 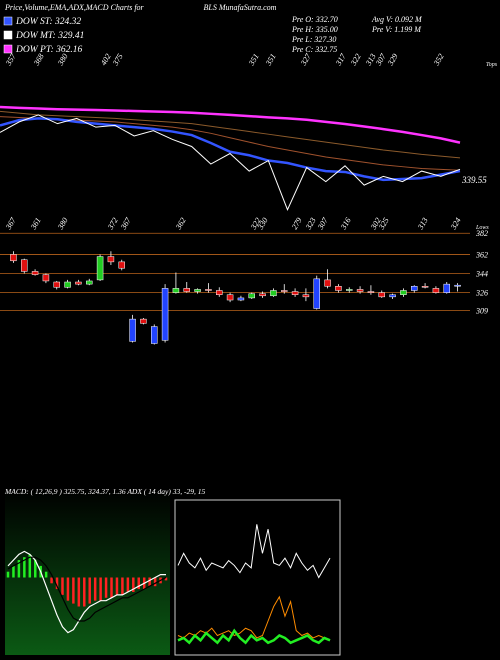 I want to click on y-tick-label: 382, so click(x=481, y=233).